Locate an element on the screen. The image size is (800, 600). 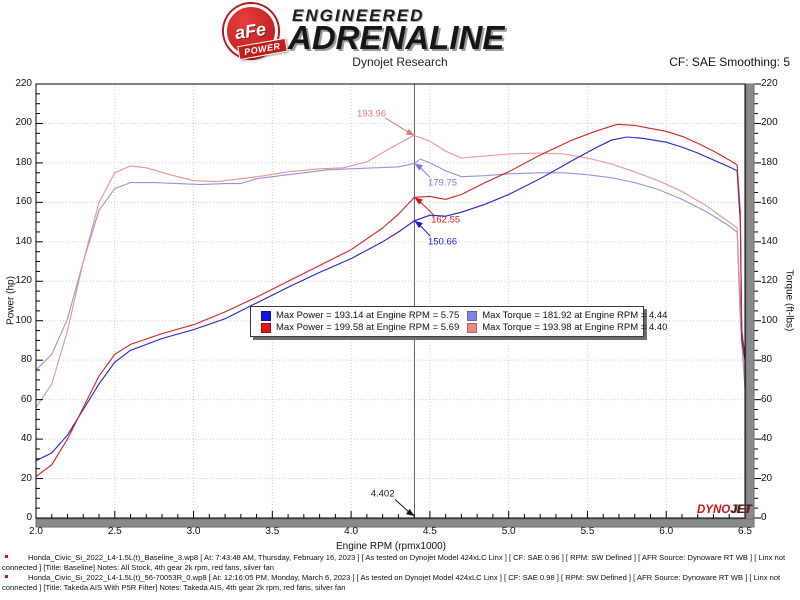
y-tick-label-right: 180 is located at coordinates (769, 162).